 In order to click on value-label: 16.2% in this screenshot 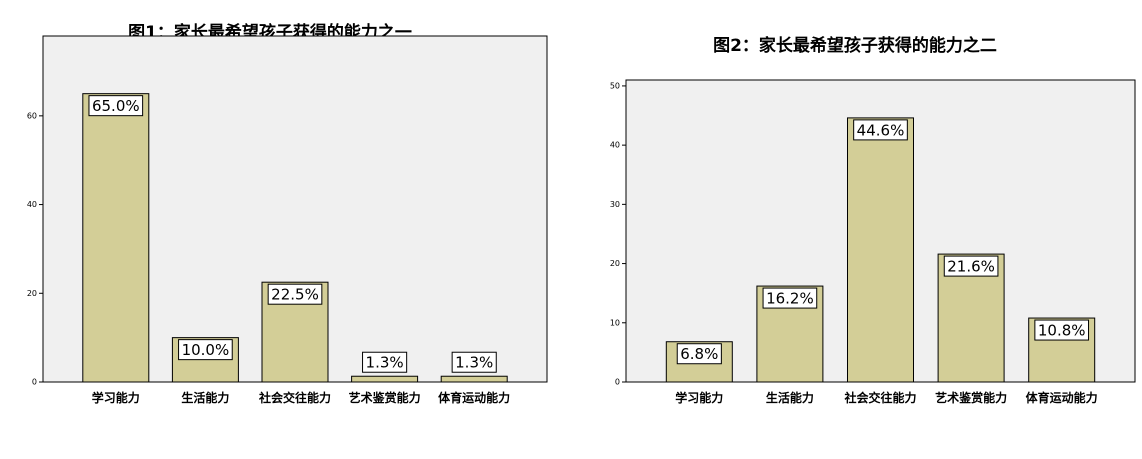, I will do `click(790, 299)`.